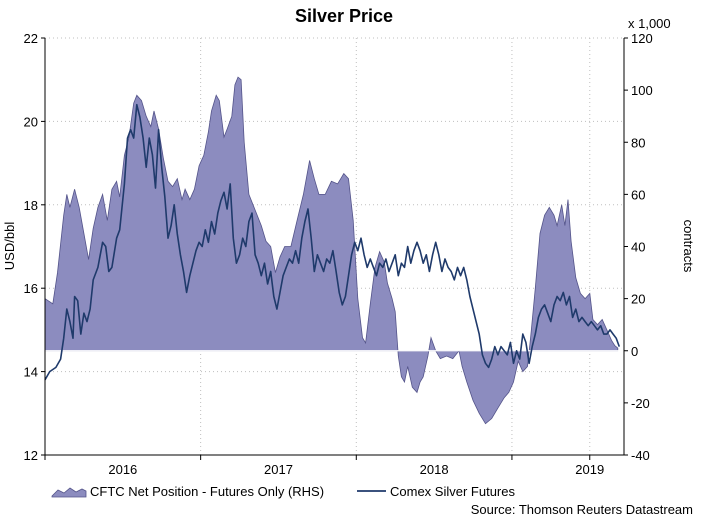  What do you see at coordinates (31, 455) in the screenshot?
I see `left-tick-label: 12` at bounding box center [31, 455].